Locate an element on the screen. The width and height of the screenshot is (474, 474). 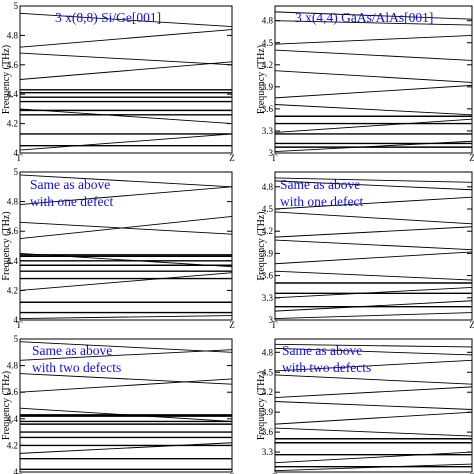
y-tick-label: 3.3 is located at coordinates (268, 298).